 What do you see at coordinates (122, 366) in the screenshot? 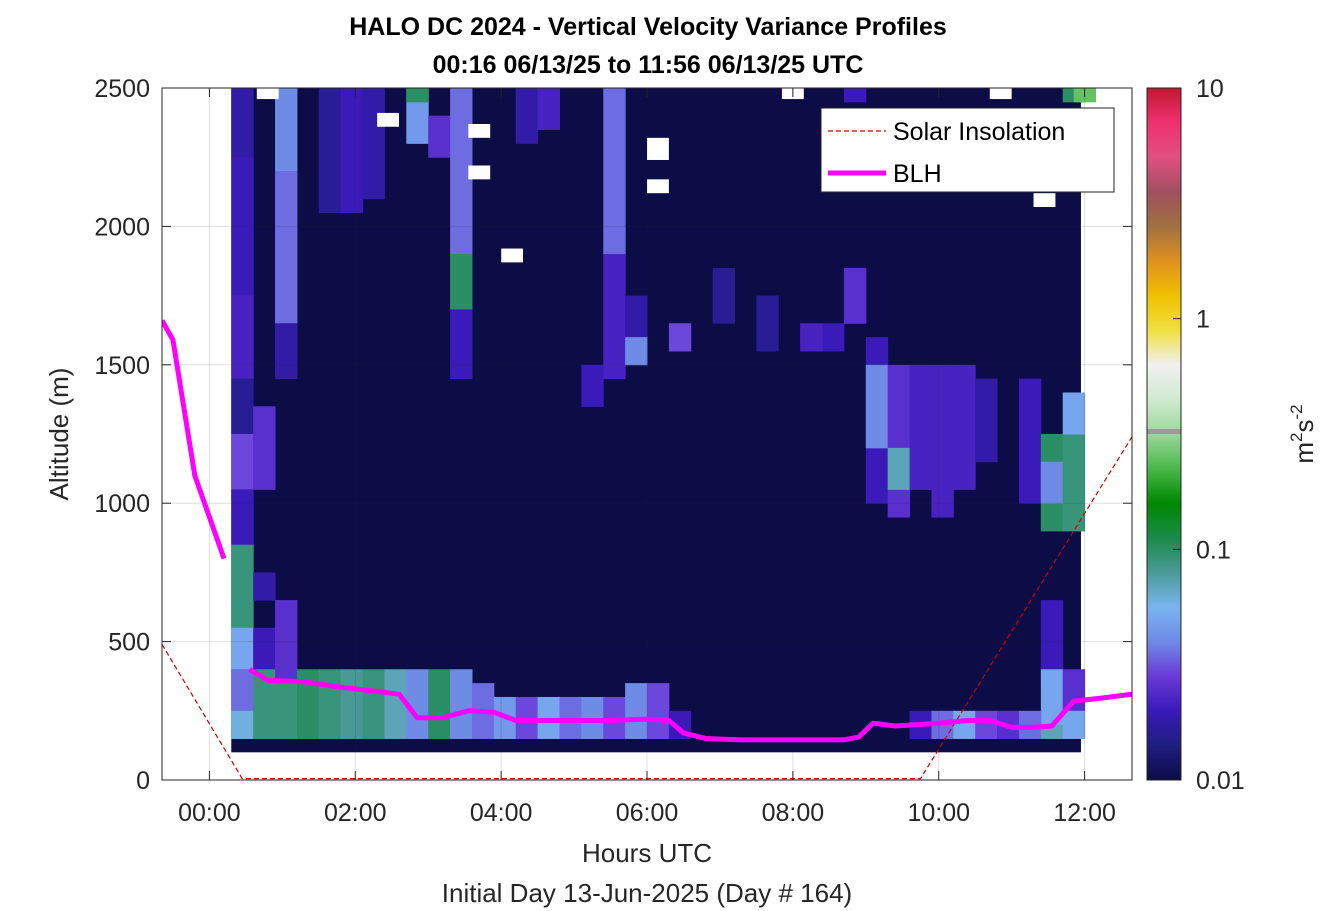
I see `y-tick-label: 1500` at bounding box center [122, 366].